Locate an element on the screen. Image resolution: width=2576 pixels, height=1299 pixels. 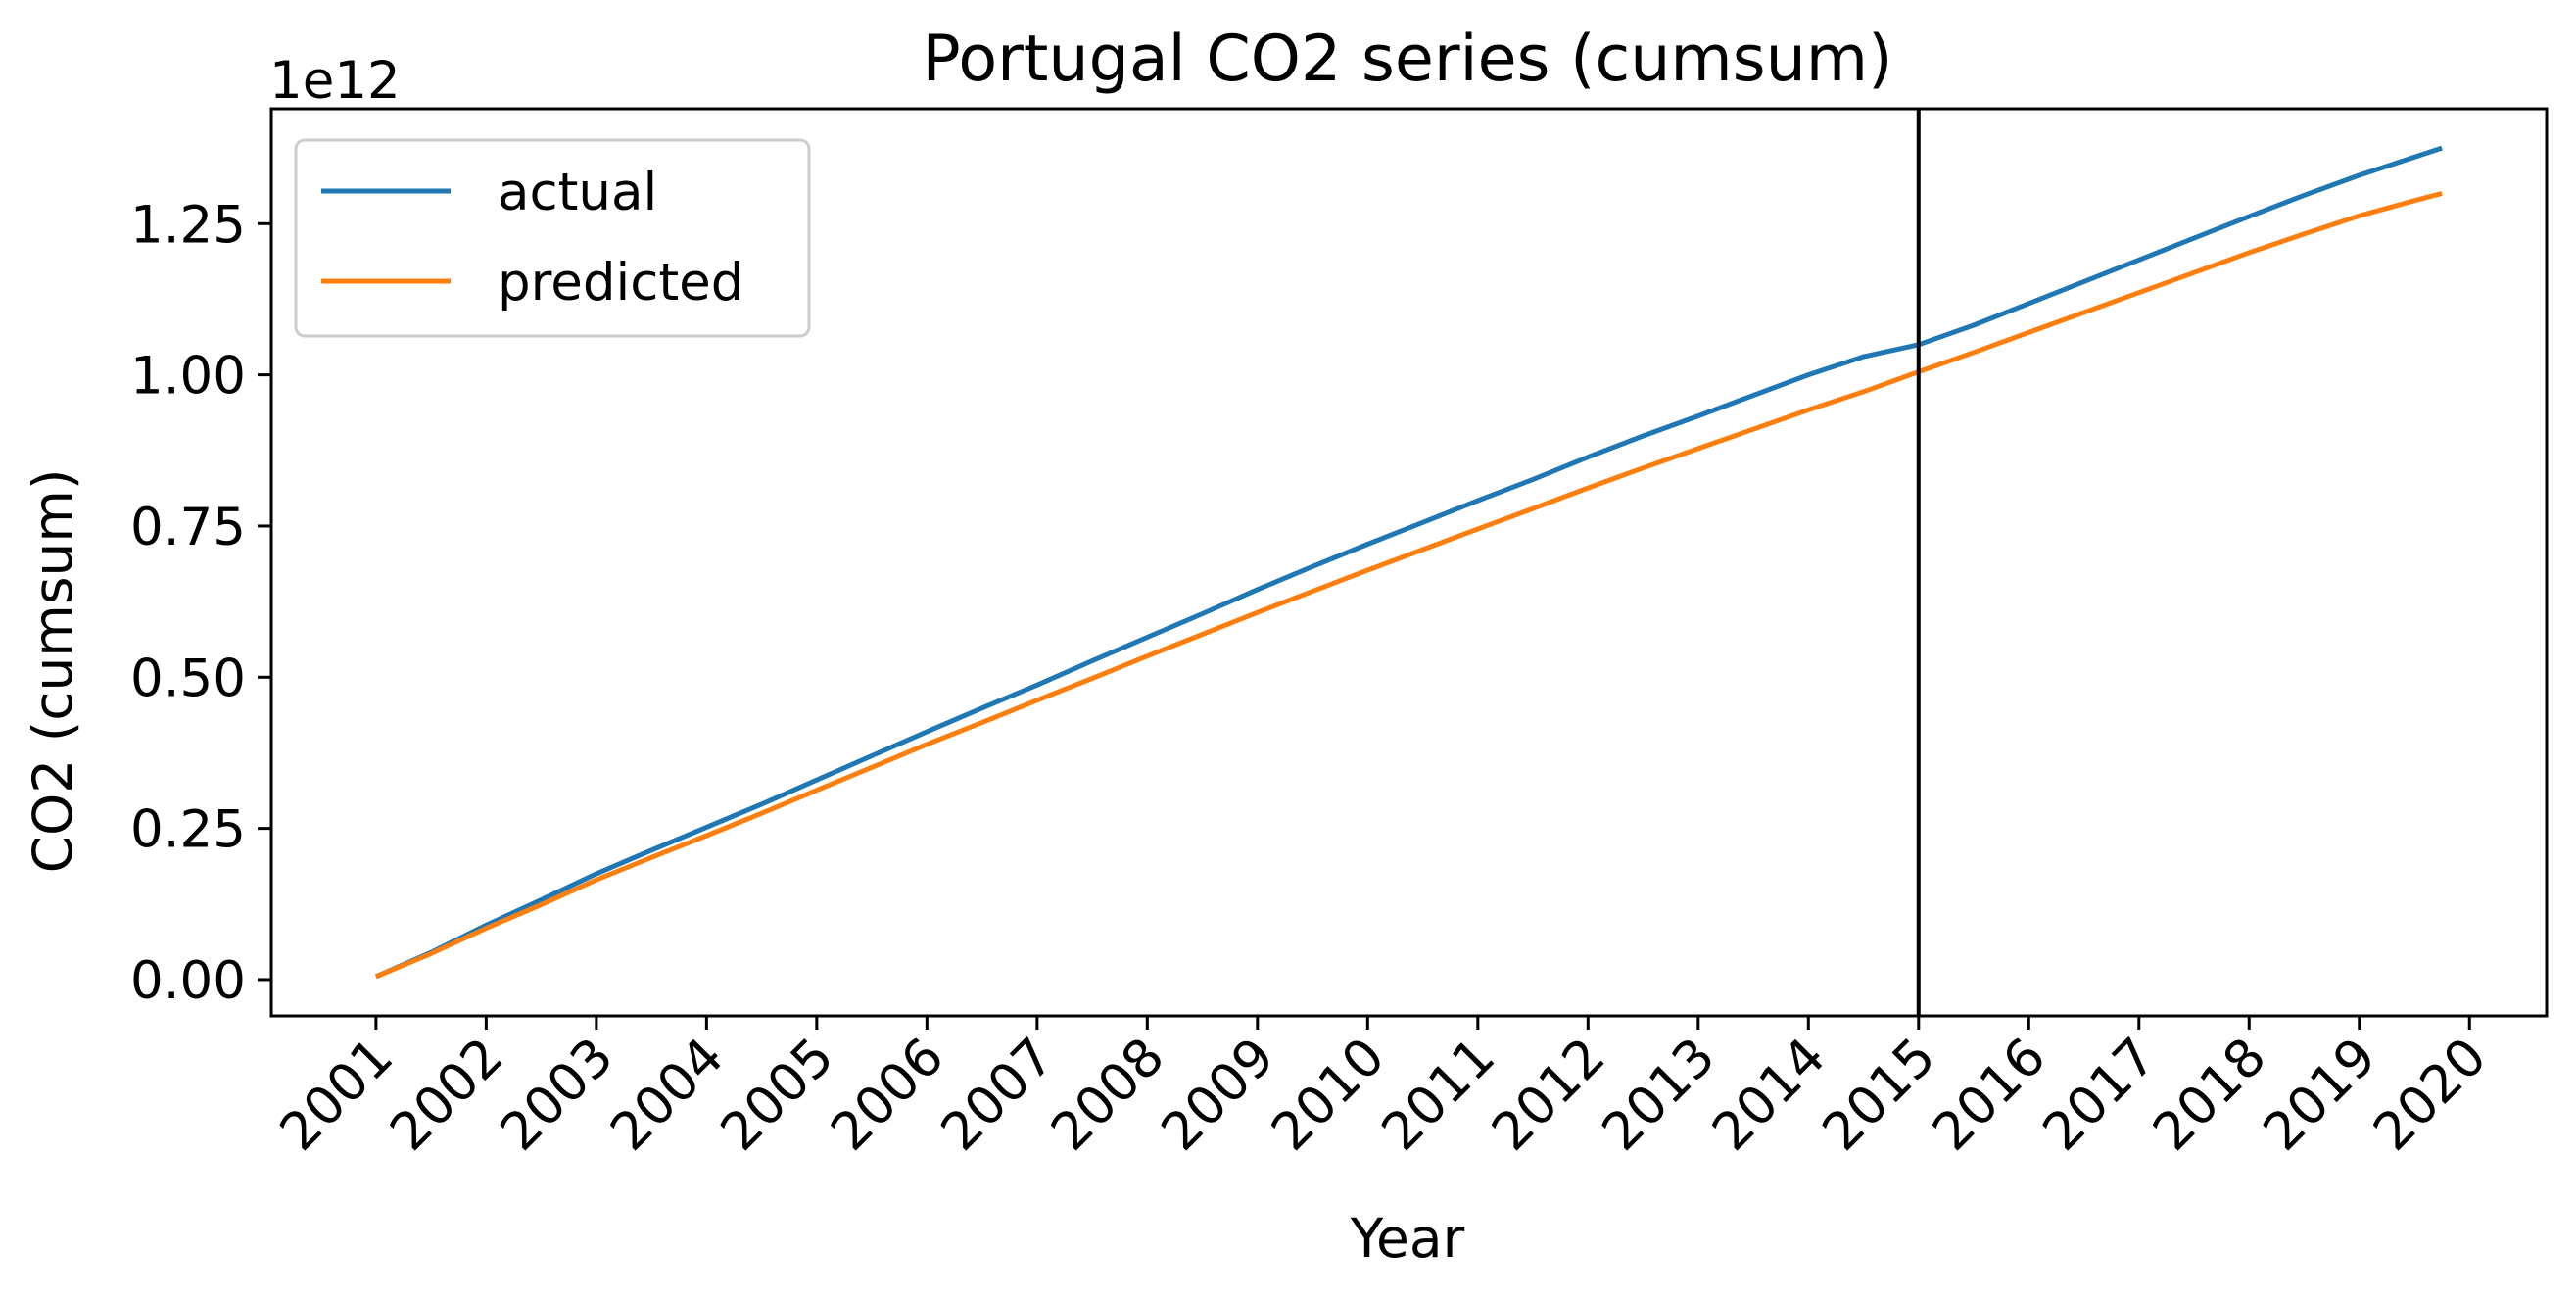
y-tick-label: 0.75 is located at coordinates (188, 527).